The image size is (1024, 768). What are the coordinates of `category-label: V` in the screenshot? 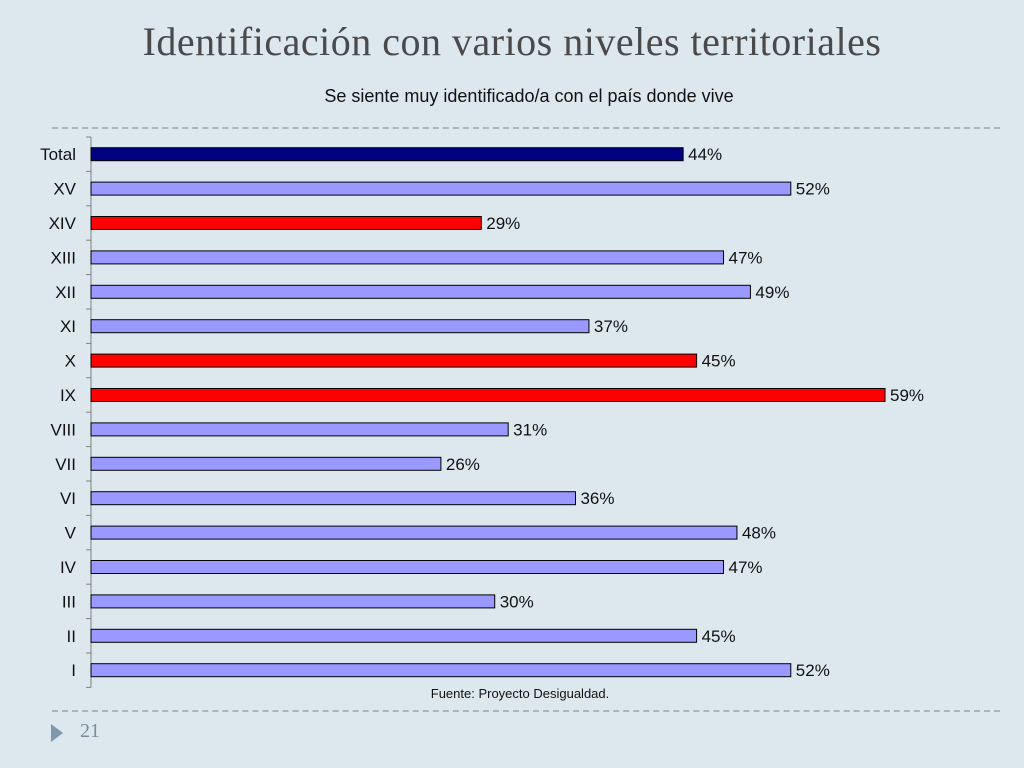 It's located at (71, 533).